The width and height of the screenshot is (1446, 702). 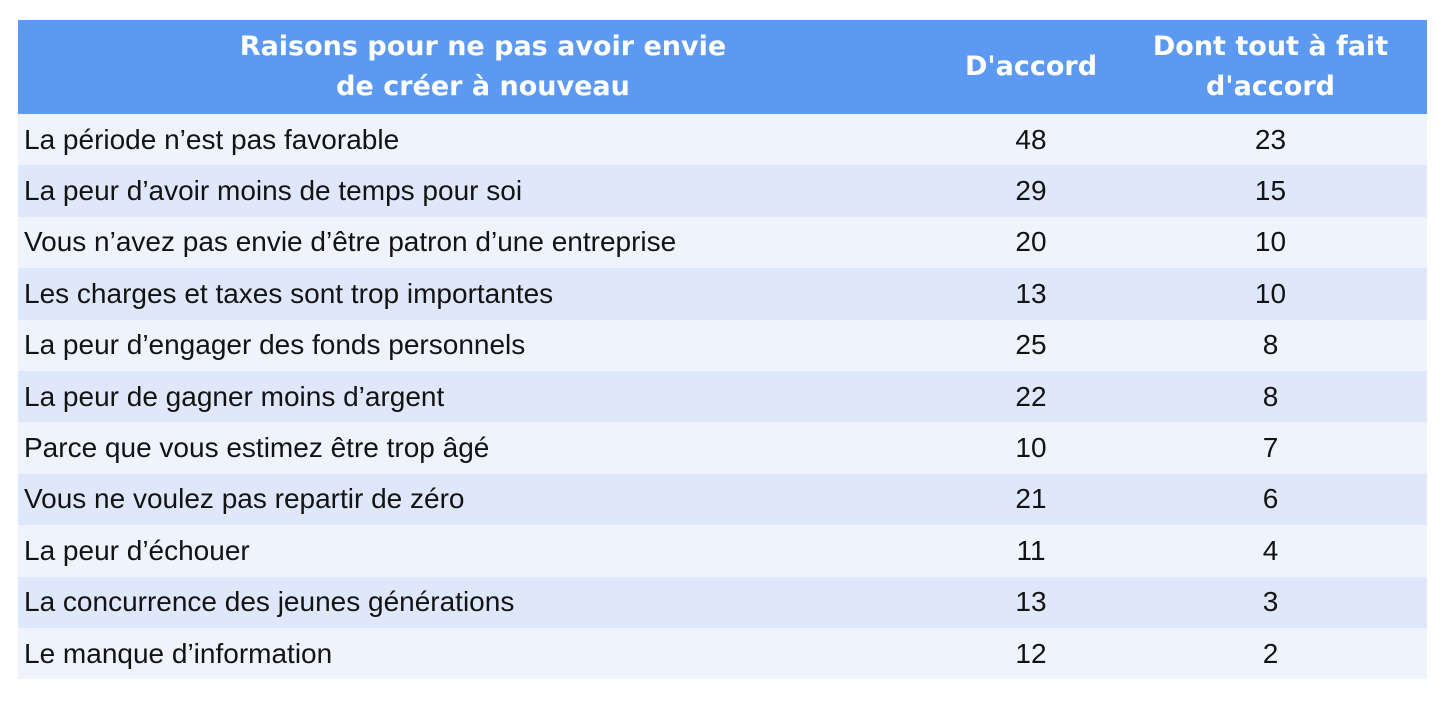 What do you see at coordinates (1270, 602) in the screenshot?
I see `tout-a-fait-cell: 3` at bounding box center [1270, 602].